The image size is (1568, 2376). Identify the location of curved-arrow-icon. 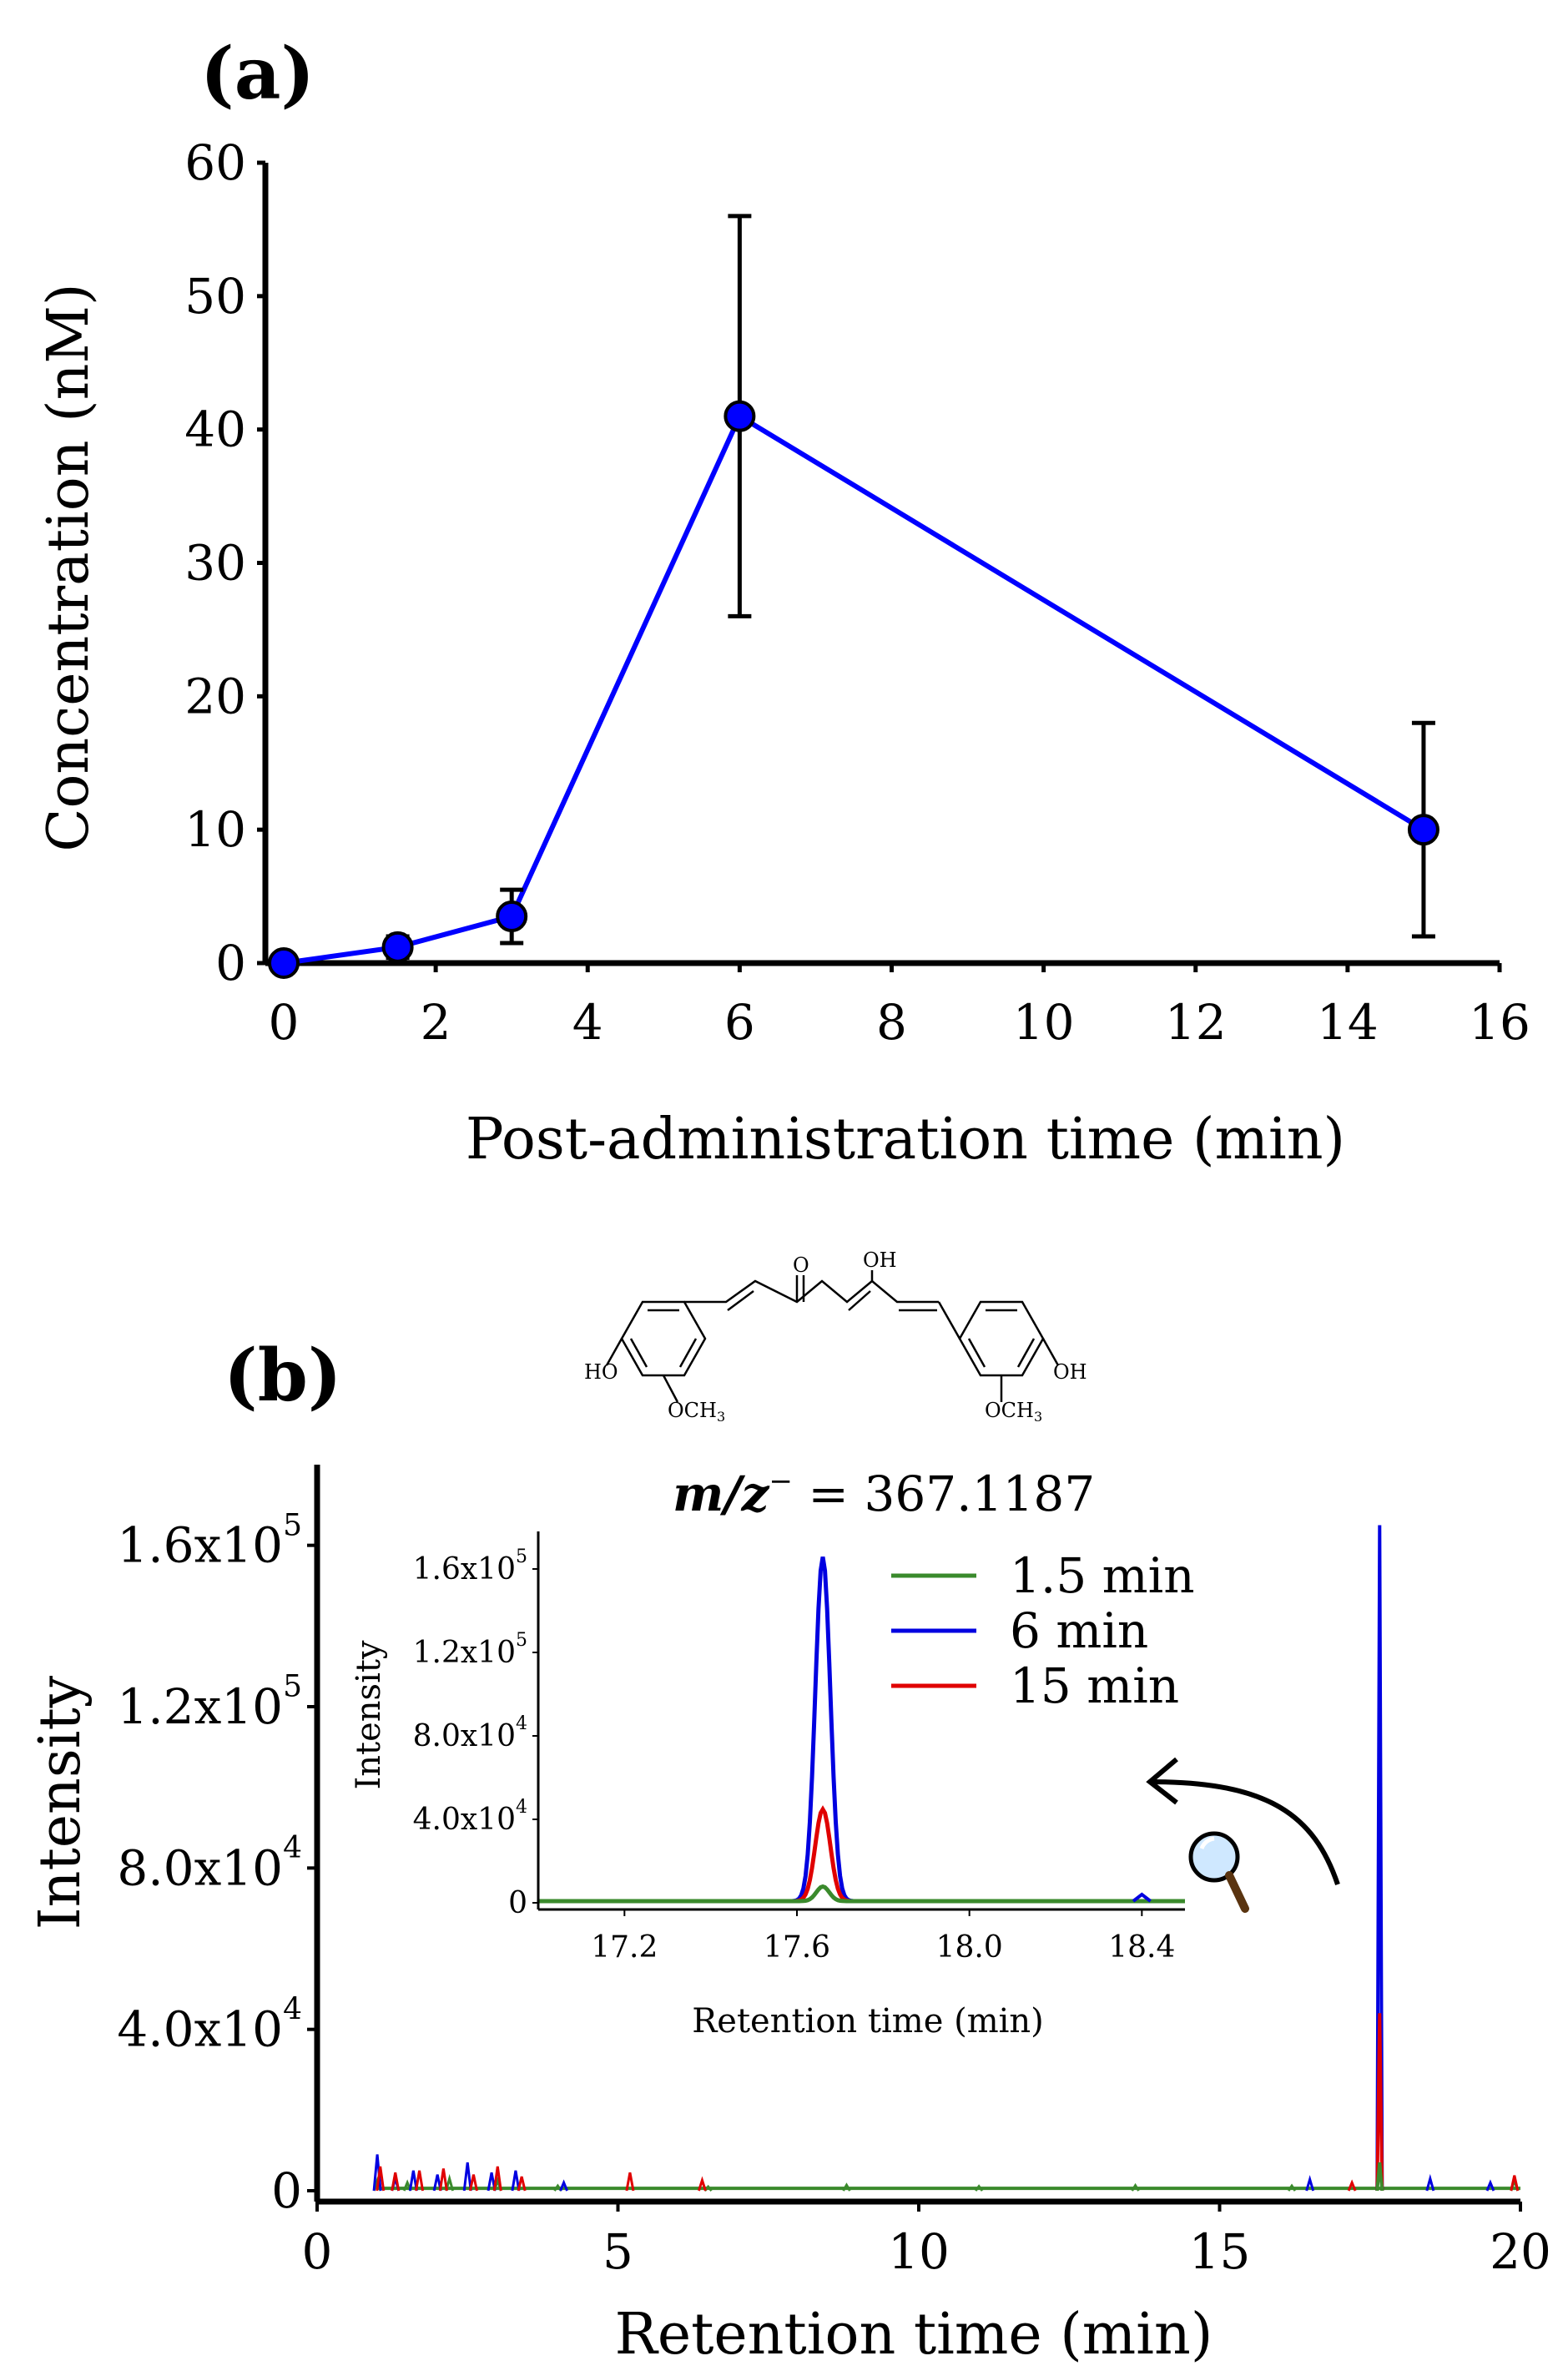
(1245, 1832).